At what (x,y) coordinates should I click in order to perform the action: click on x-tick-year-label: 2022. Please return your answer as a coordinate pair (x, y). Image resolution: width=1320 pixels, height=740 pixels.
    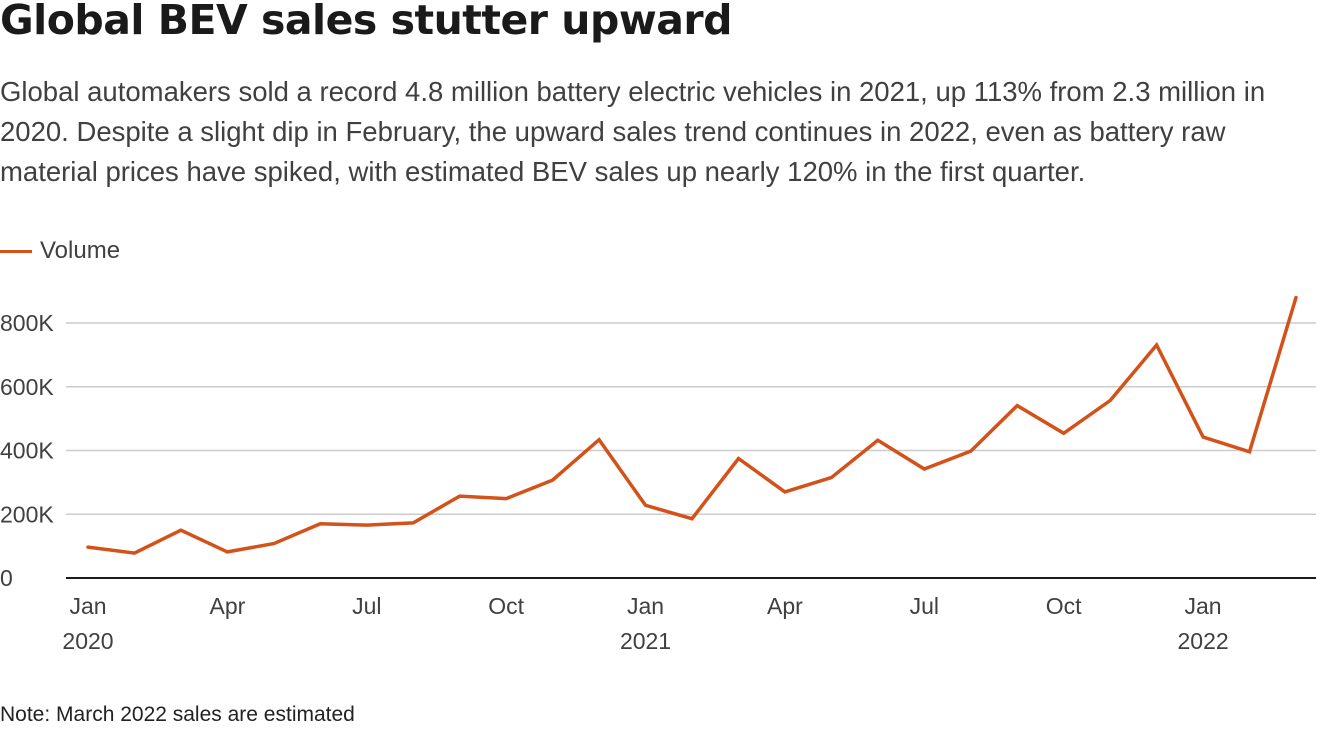
    Looking at the image, I should click on (1202, 641).